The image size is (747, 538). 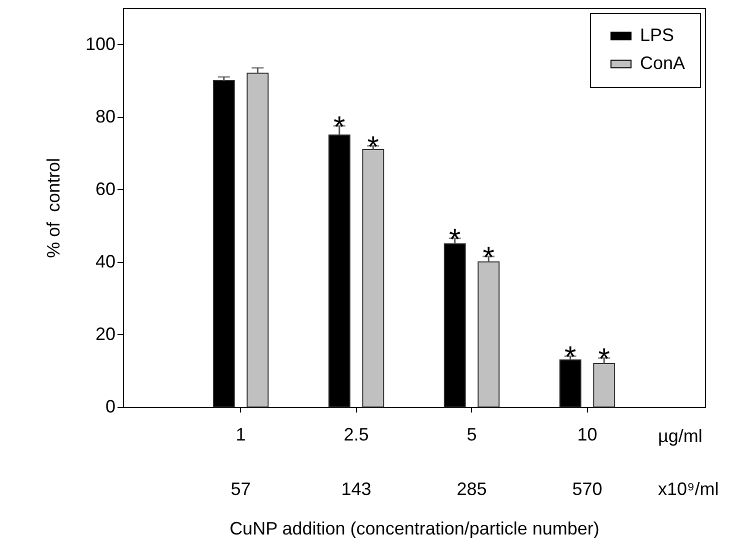 What do you see at coordinates (110, 406) in the screenshot?
I see `y-tick-label: 0` at bounding box center [110, 406].